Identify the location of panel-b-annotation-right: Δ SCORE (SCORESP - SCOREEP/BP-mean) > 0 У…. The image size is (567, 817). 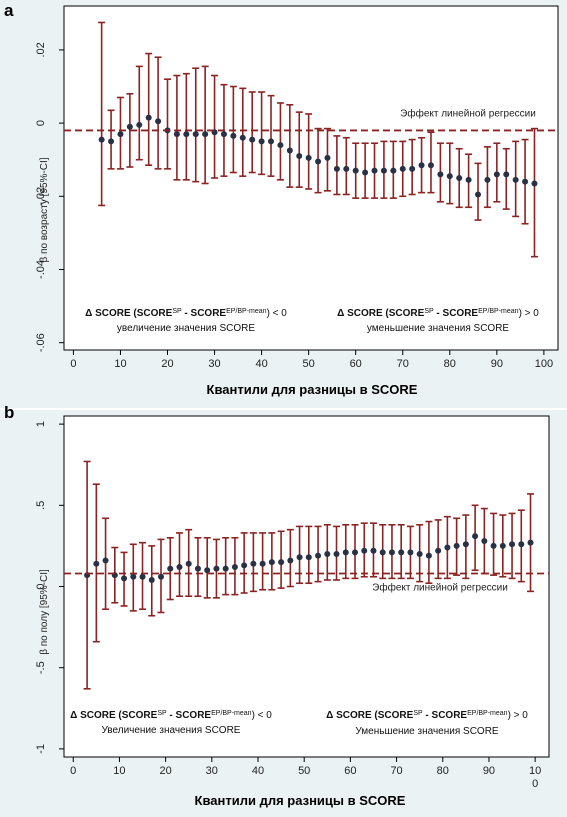
(427, 724).